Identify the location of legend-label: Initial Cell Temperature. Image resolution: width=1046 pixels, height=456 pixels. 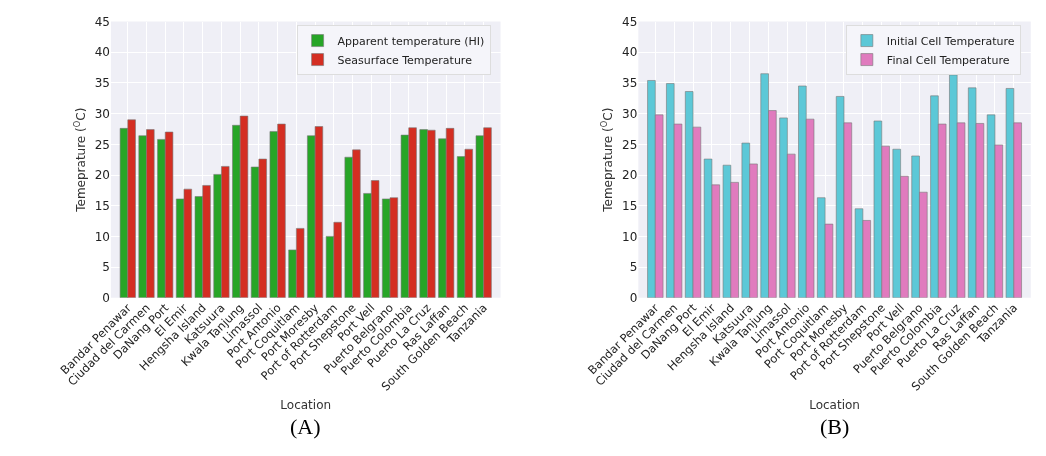
(950, 41).